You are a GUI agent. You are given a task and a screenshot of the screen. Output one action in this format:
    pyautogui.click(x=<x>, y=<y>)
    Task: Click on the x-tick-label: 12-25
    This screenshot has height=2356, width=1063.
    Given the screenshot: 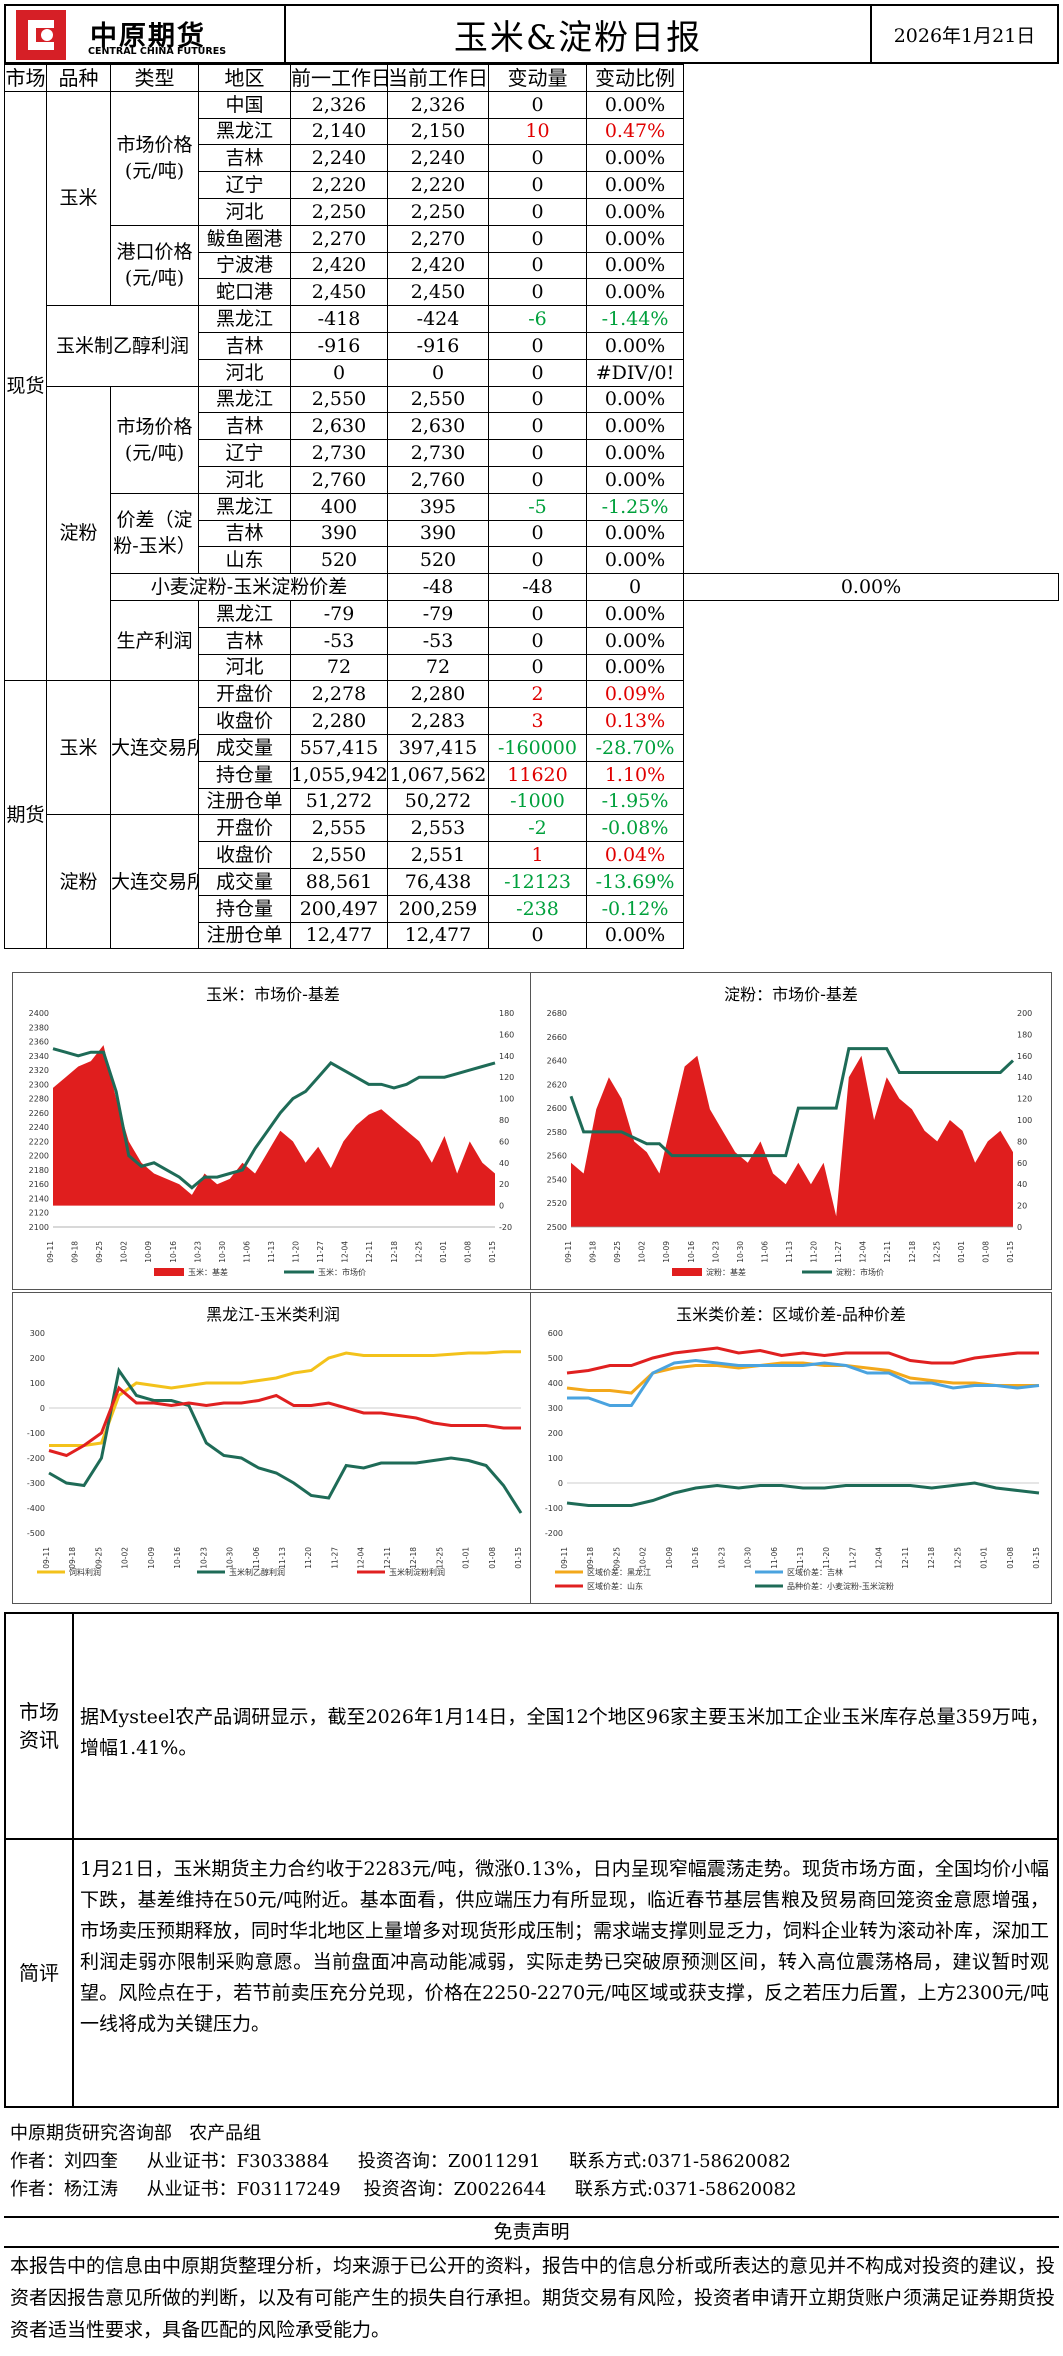 What is the action you would take?
    pyautogui.click(x=439, y=1558)
    